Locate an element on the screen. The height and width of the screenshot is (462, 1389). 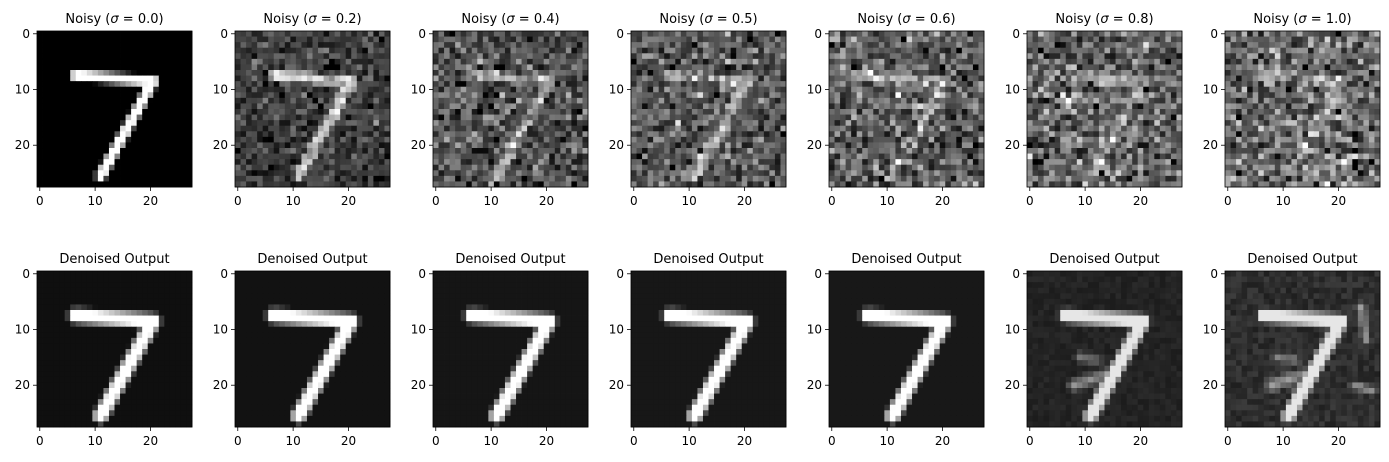
title-part-sigma: σ is located at coordinates (1302, 19).